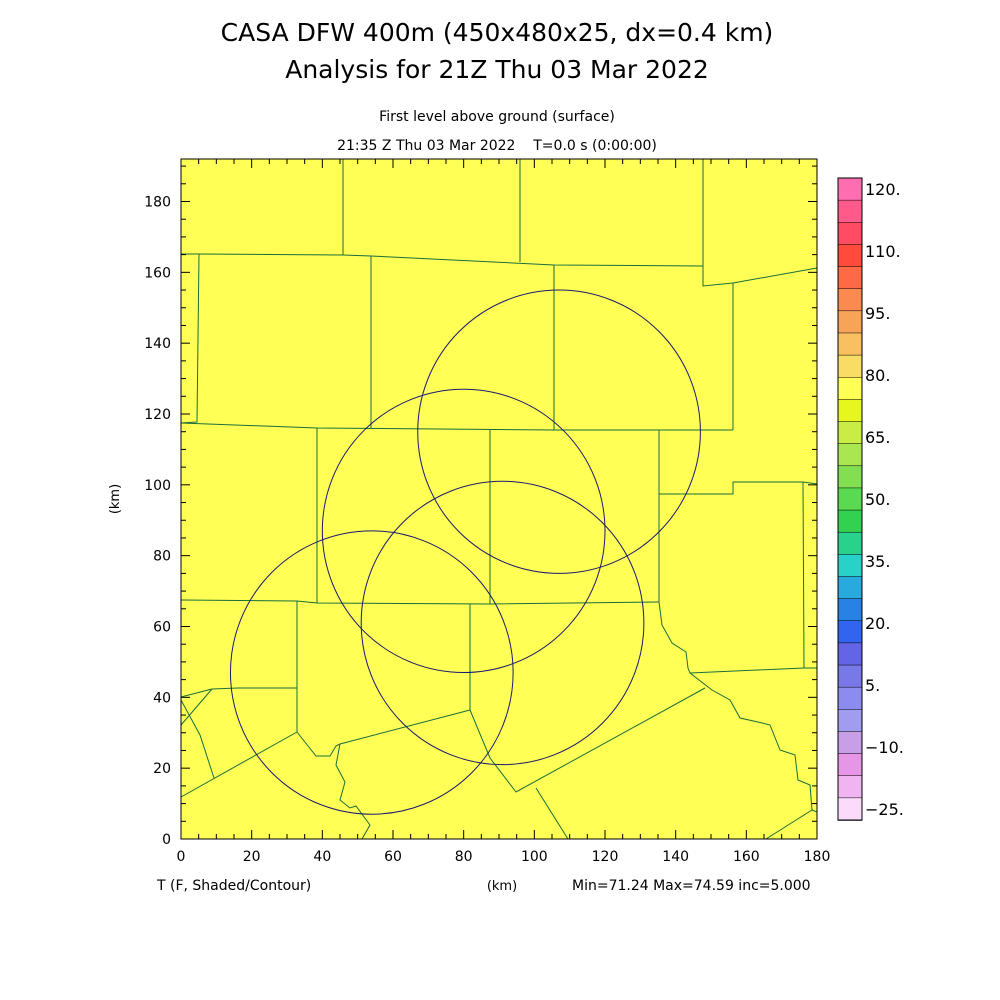 The width and height of the screenshot is (1000, 1000). I want to click on chart-title-line1: CASA DFW 400m (450x480x25, dx=0.4 km), so click(497, 32).